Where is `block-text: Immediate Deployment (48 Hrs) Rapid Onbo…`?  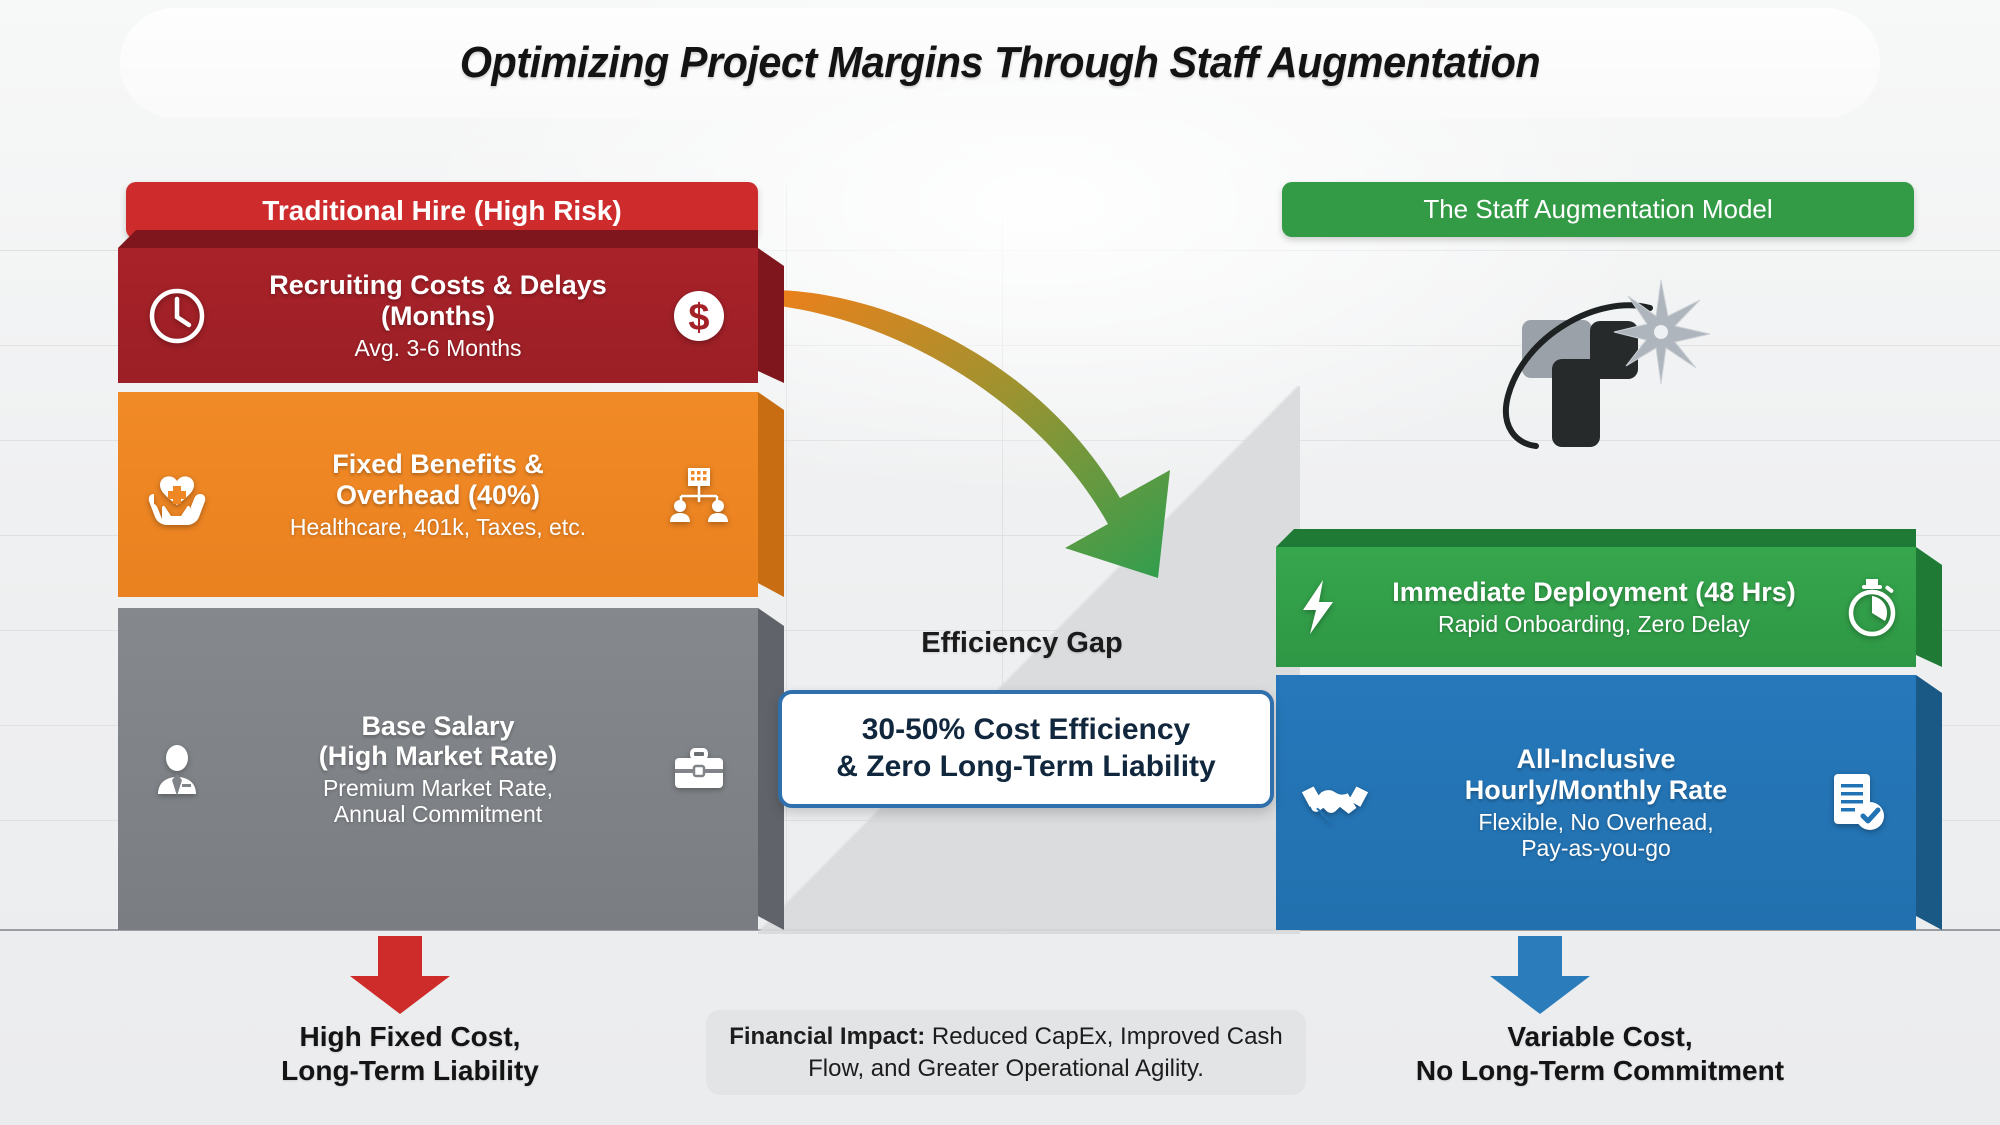
block-text: Immediate Deployment (48 Hrs) Rapid Onbo… is located at coordinates (1594, 607).